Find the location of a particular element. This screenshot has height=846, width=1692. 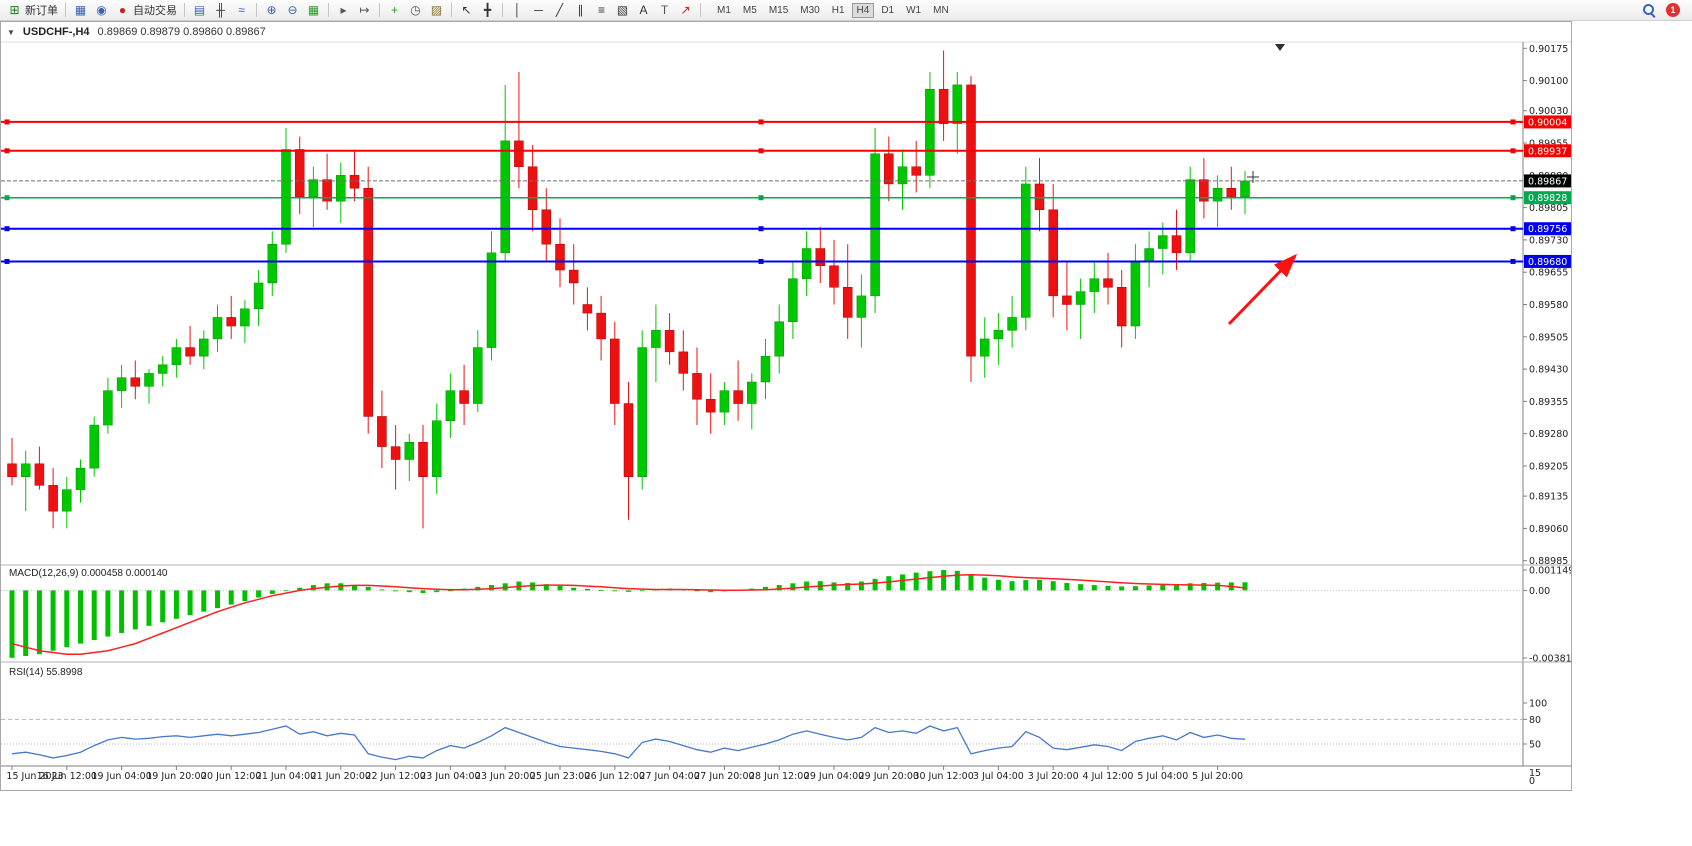

timeframe-h4-button: H4 is located at coordinates (863, 10).